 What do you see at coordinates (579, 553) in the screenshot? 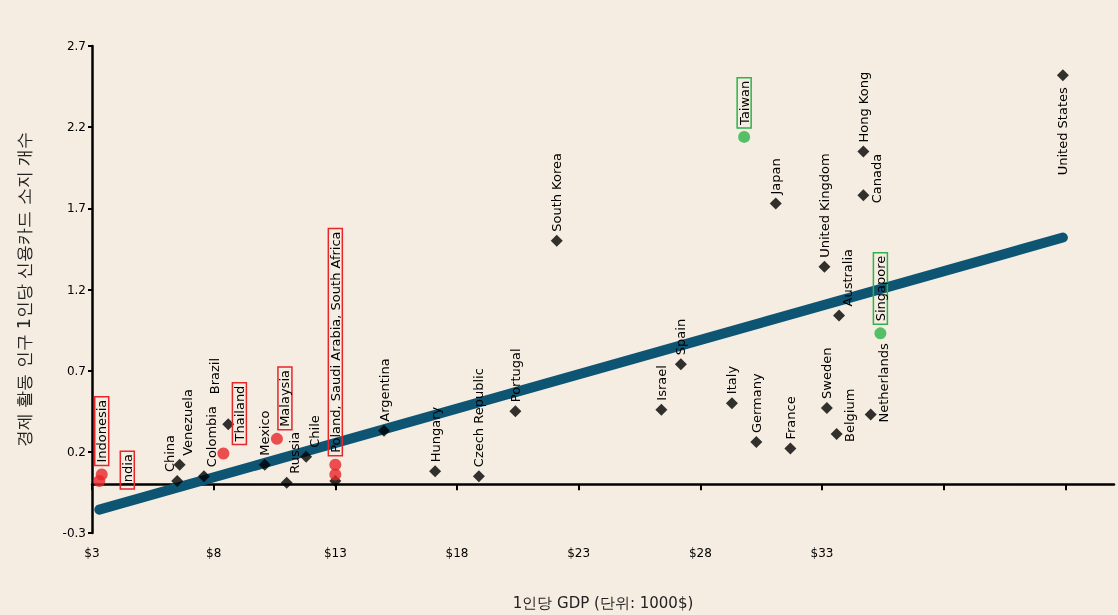
I see `x-tick-label: $23` at bounding box center [579, 553].